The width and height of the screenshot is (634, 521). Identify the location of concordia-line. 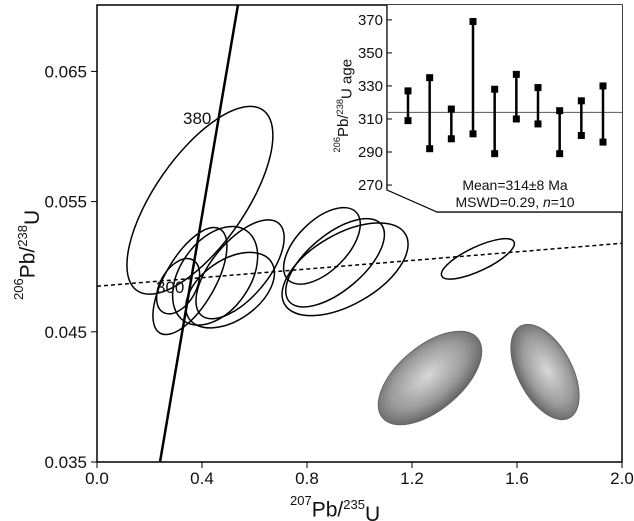
(199, 233).